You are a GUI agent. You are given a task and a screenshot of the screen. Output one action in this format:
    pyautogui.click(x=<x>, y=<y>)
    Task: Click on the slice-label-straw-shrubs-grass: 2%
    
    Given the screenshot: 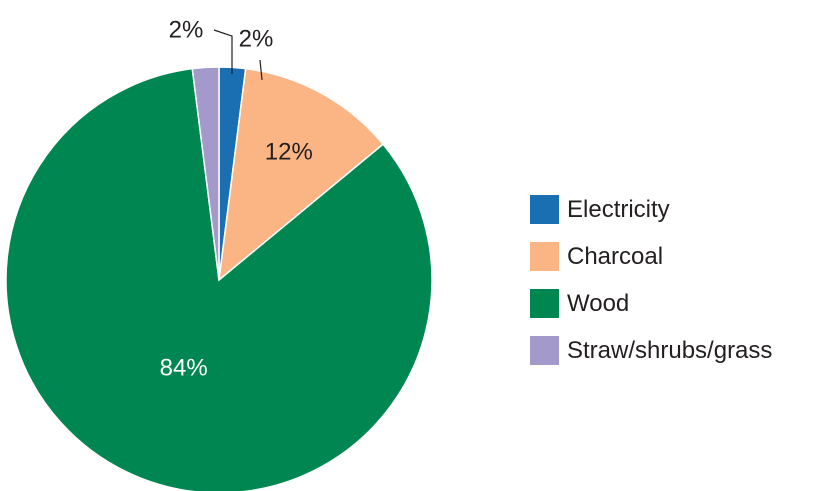 What is the action you would take?
    pyautogui.click(x=186, y=29)
    